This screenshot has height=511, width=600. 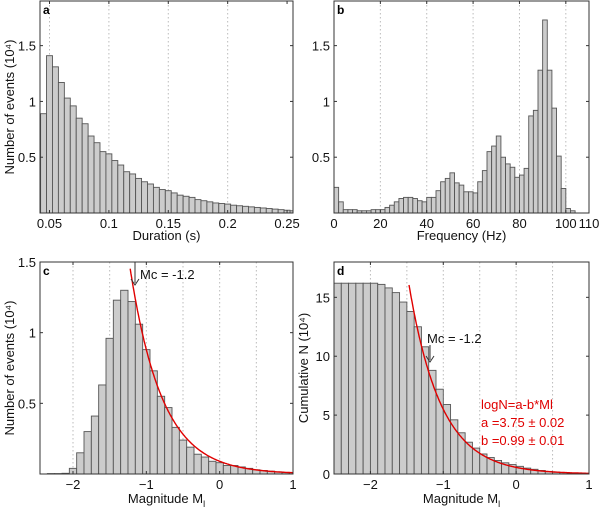 I want to click on y-axis-label: Number of events (10⁴), so click(x=9, y=107).